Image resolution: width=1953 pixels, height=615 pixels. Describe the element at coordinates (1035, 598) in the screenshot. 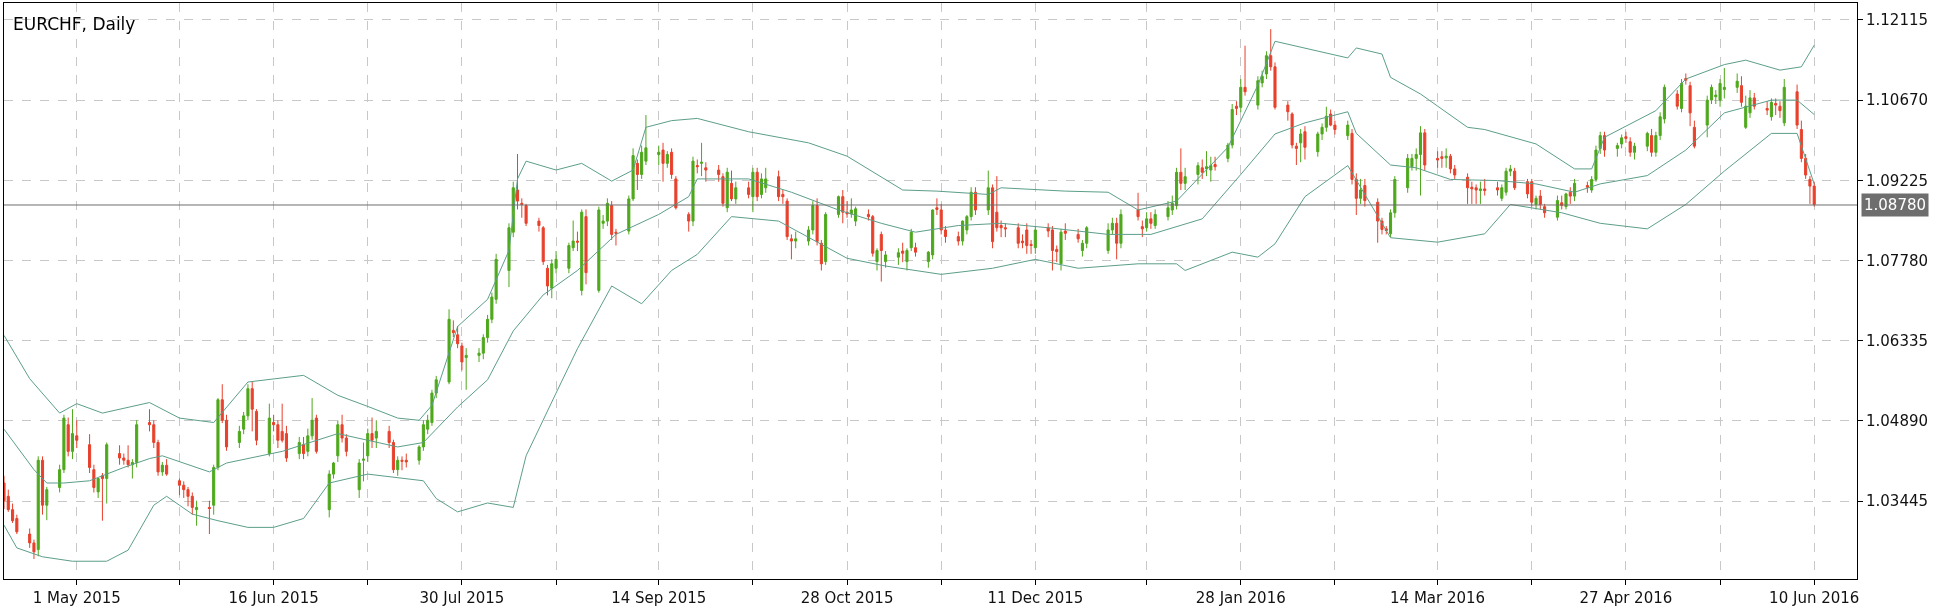

I see `x-tick-label: 11 Dec 2015` at that location.